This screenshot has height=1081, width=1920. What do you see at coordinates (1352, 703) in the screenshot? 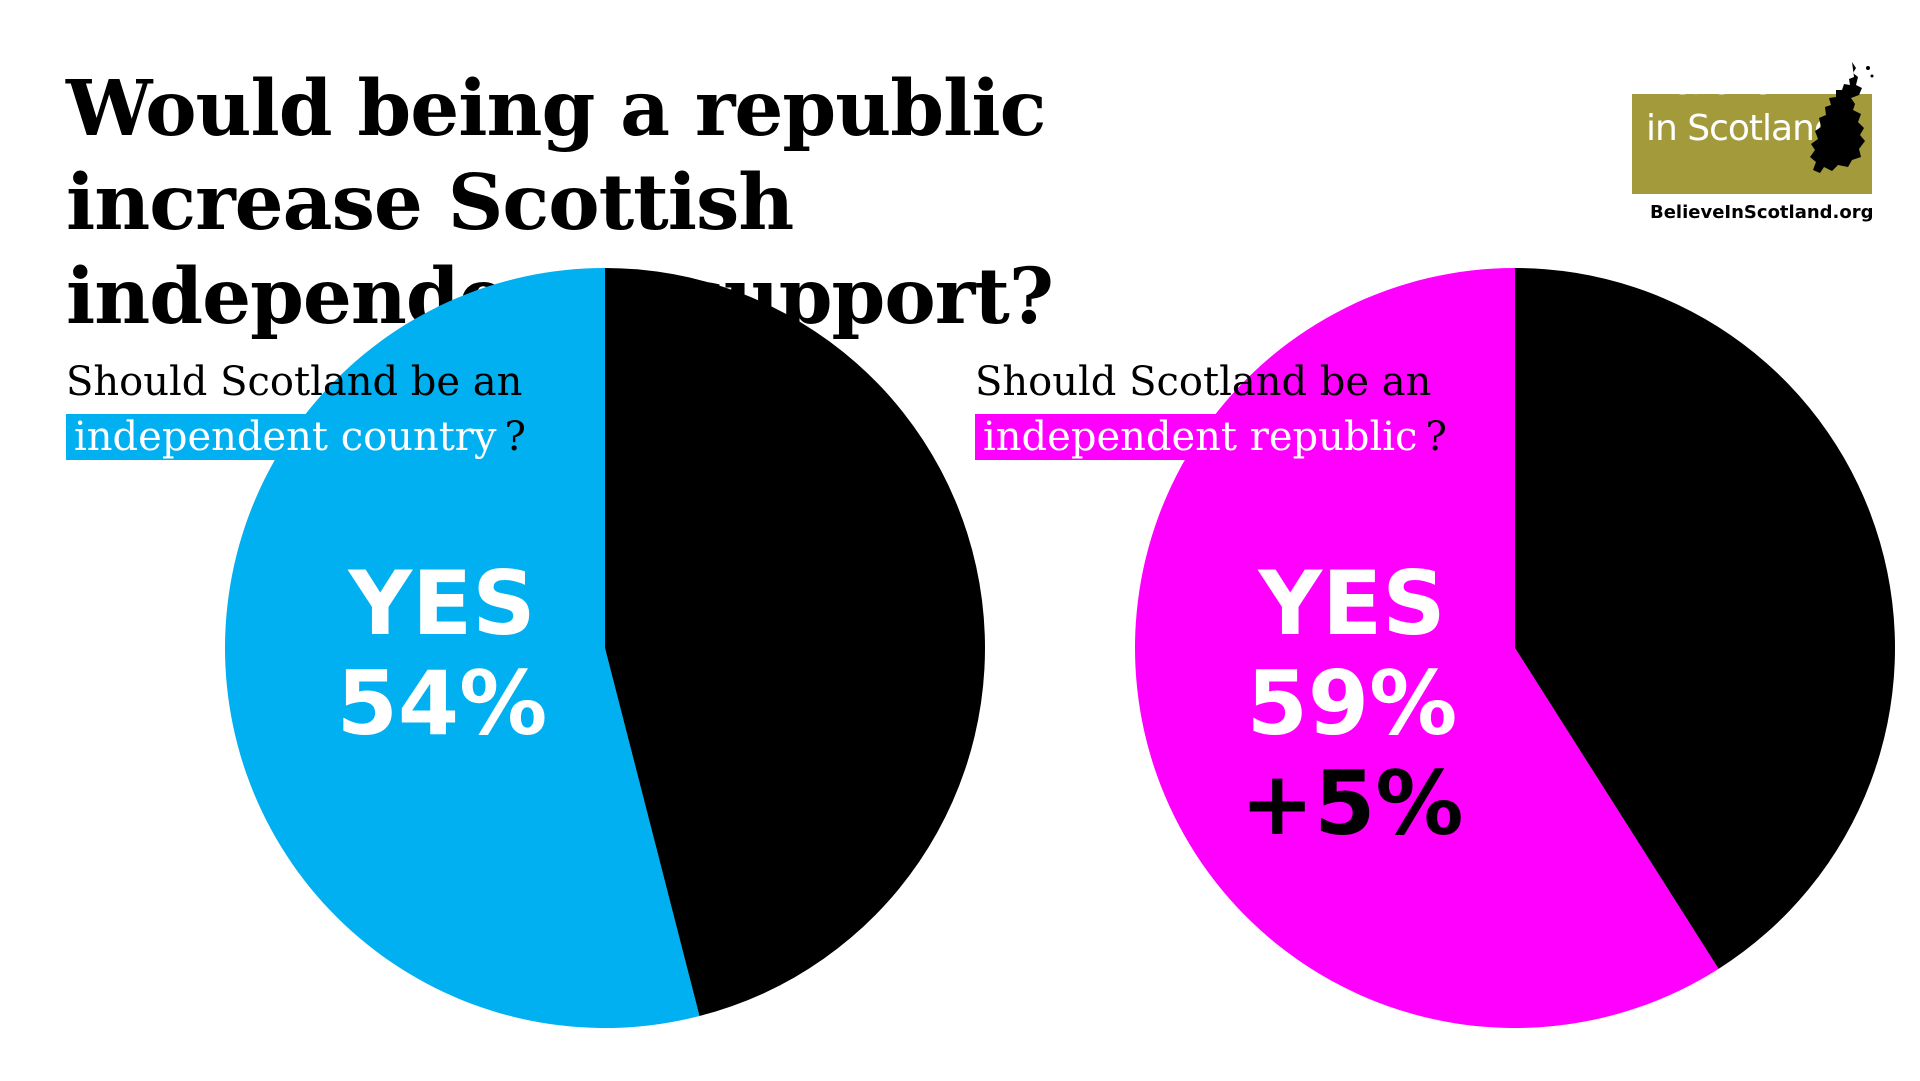
I see `yes-value-republic: 59%` at bounding box center [1352, 703].